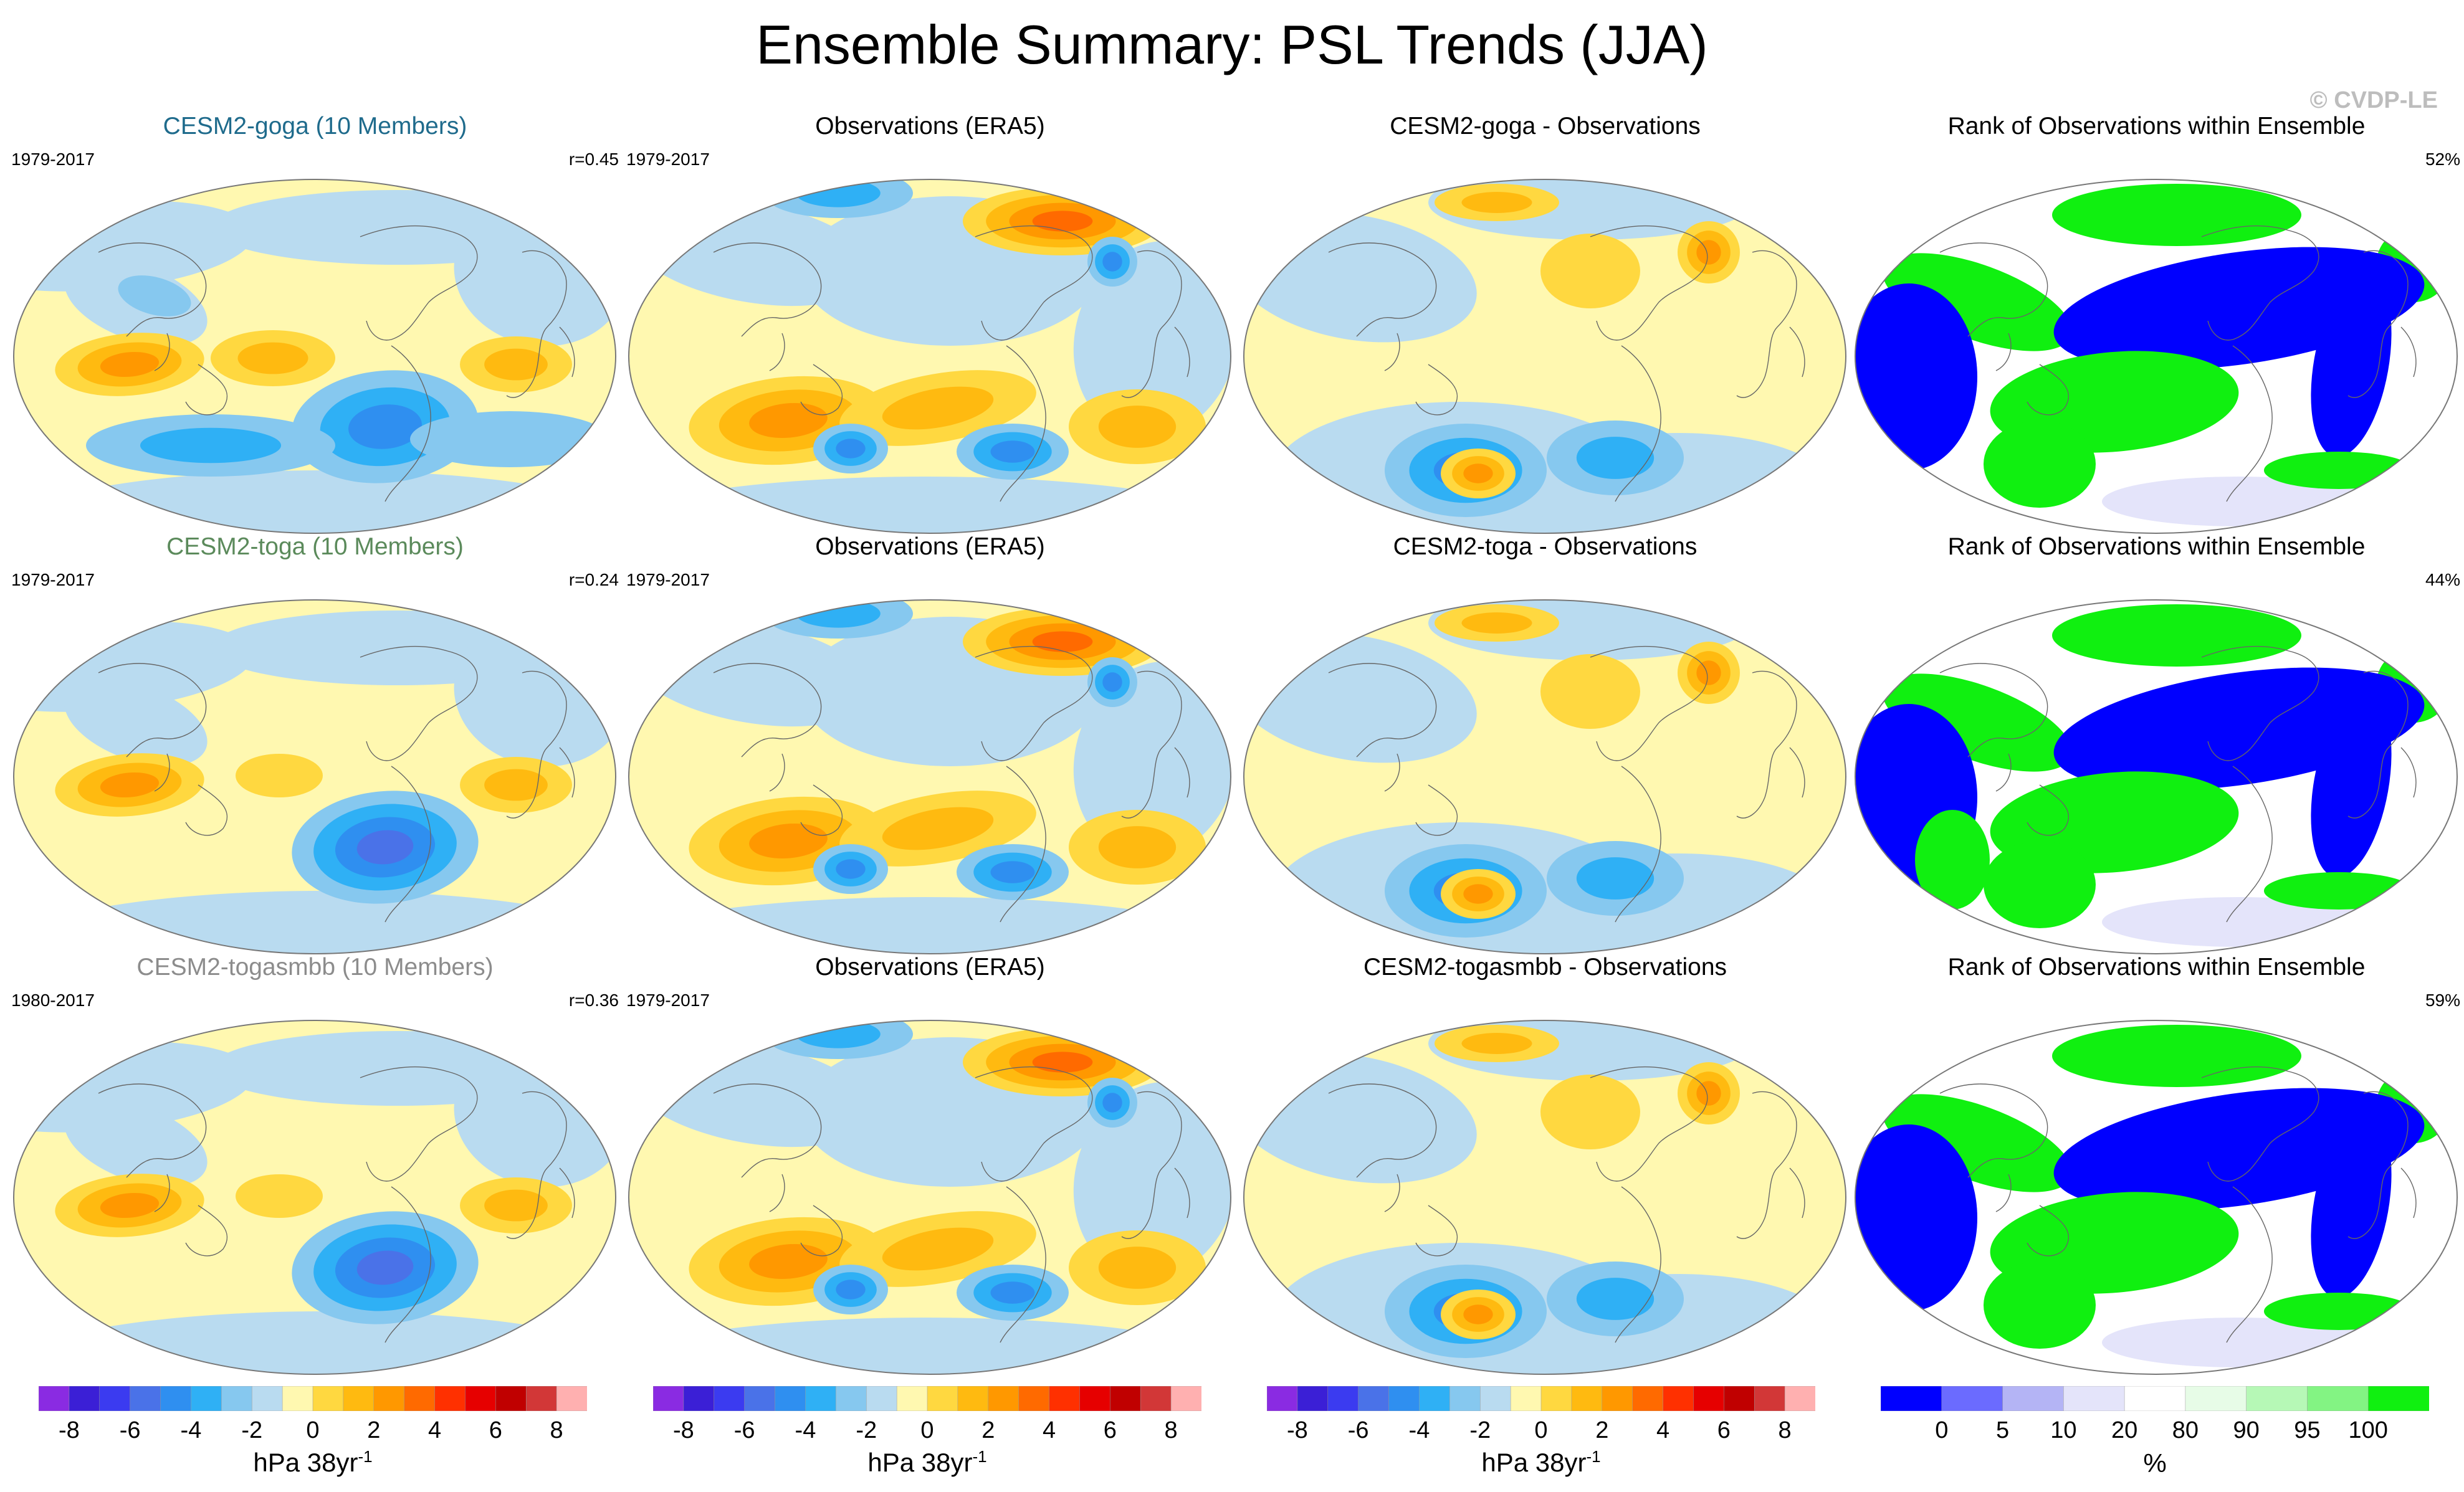 Image resolution: width=2464 pixels, height=1492 pixels. Describe the element at coordinates (593, 159) in the screenshot. I see `correlation-label: r=0.45` at that location.